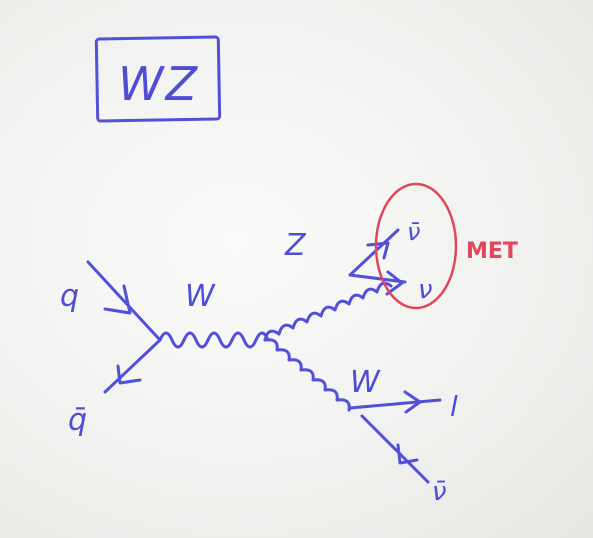  What do you see at coordinates (413, 232) in the screenshot?
I see `z-antineutrino-label: ν̄` at bounding box center [413, 232].